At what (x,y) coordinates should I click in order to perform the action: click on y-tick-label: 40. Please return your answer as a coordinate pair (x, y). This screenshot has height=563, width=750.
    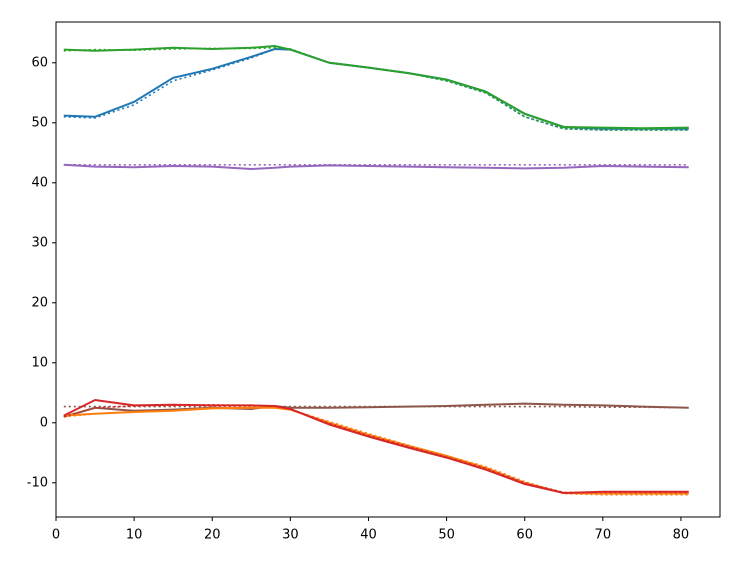
    Looking at the image, I should click on (39, 182).